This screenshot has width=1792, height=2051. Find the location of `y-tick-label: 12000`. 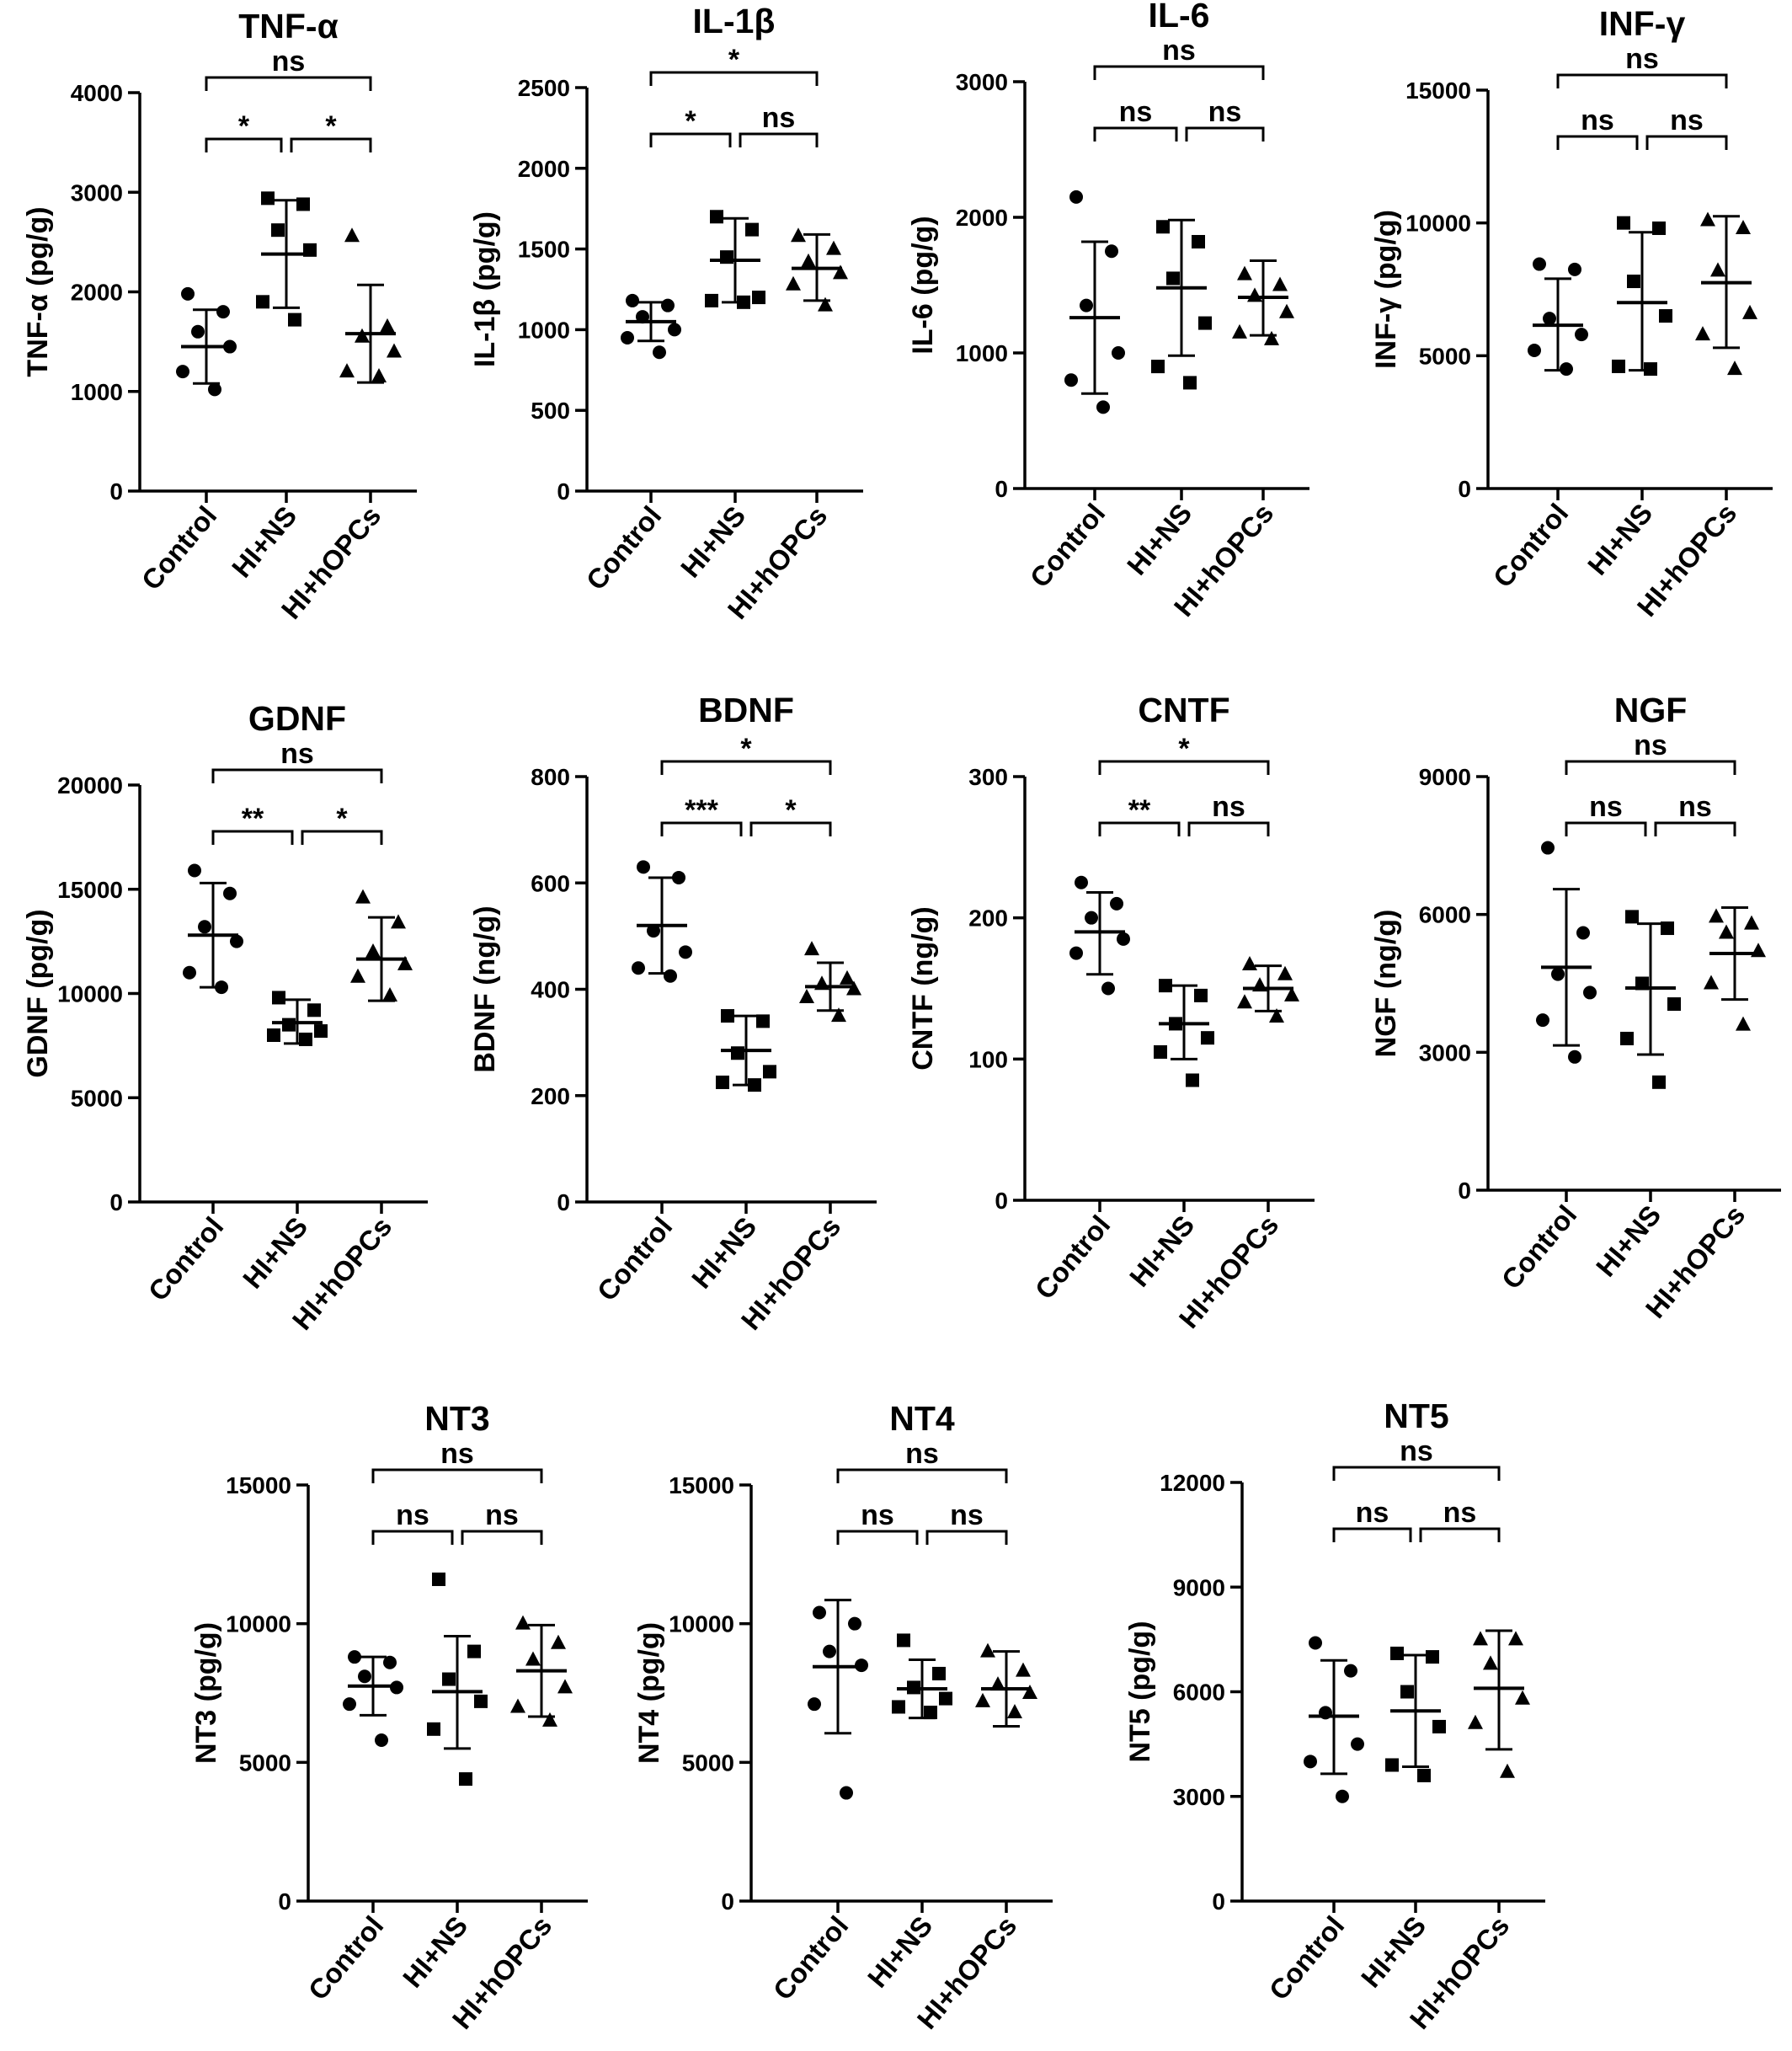

y-tick-label: 12000 is located at coordinates (1192, 1483).